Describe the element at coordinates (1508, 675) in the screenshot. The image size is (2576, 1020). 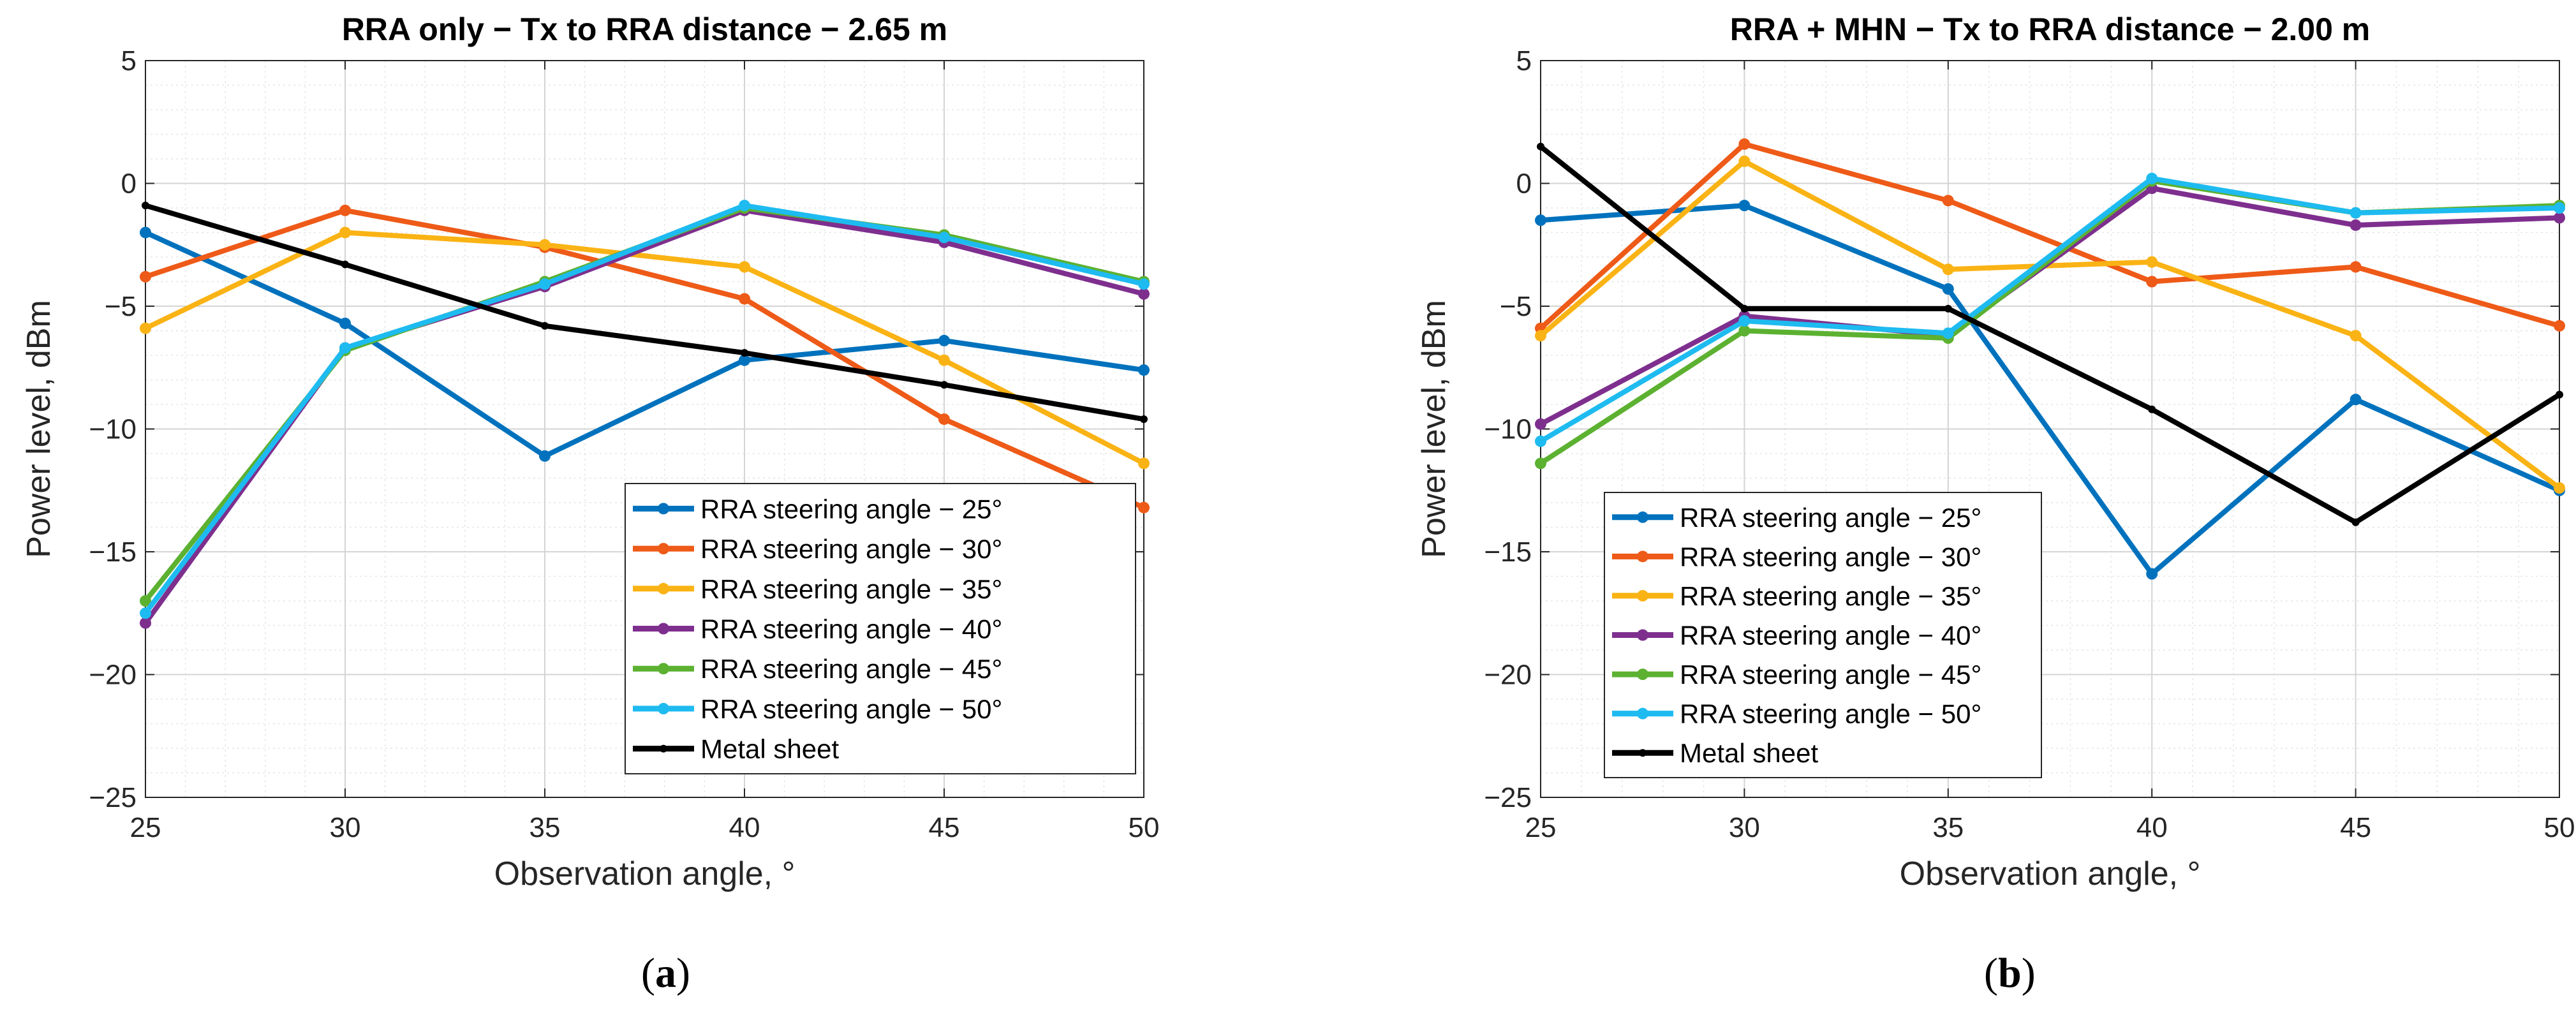
I see `y-tick-label: −20` at that location.